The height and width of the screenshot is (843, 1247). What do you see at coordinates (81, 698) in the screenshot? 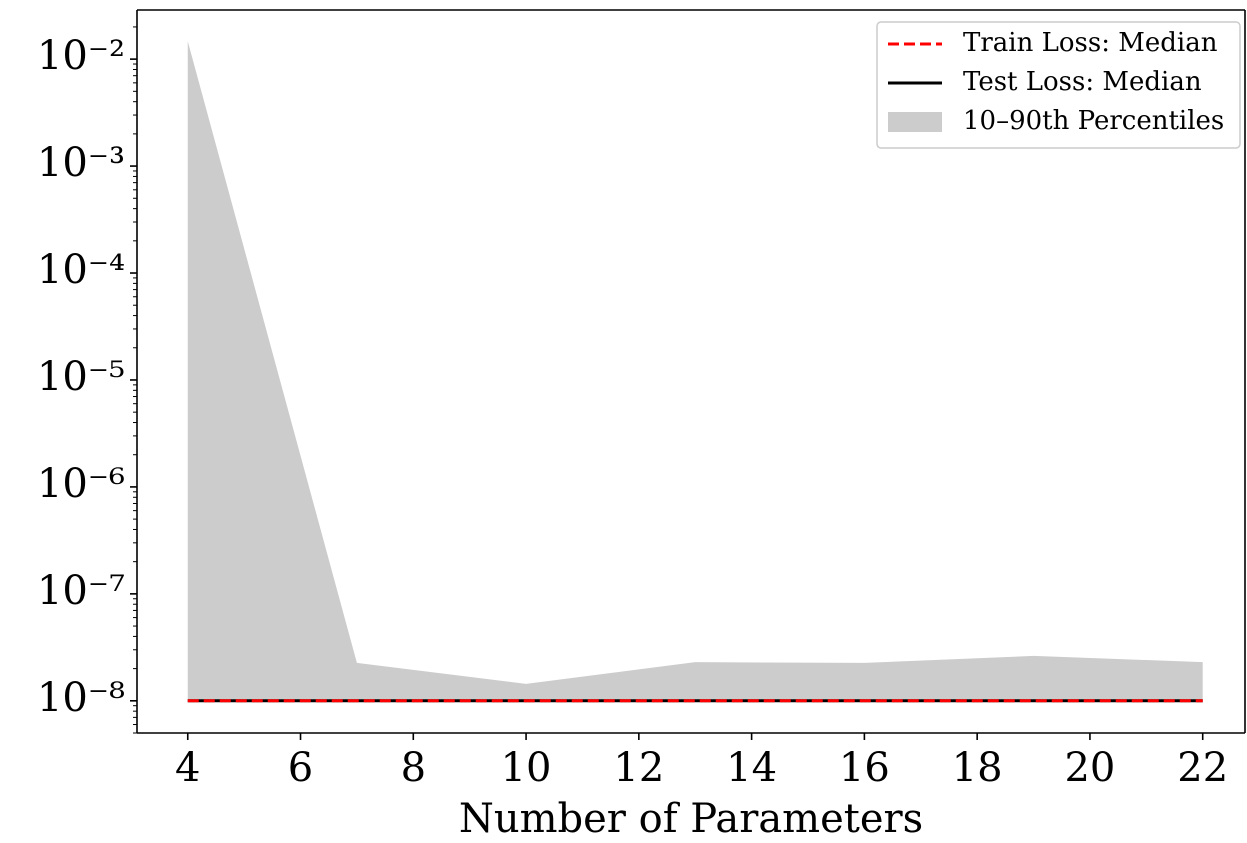
I see `y-tick-label: 10⁻⁸` at bounding box center [81, 698].